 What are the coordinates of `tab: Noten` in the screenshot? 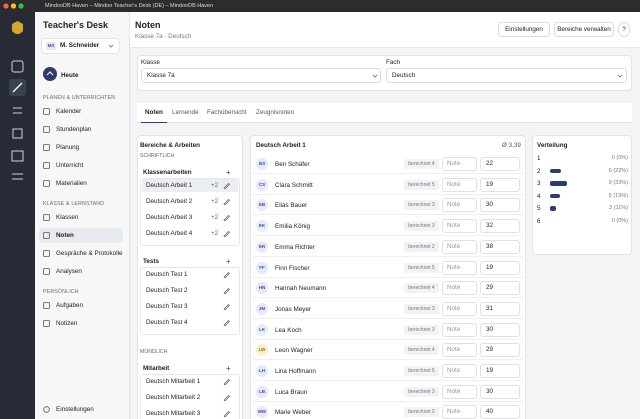 It's located at (154, 113).